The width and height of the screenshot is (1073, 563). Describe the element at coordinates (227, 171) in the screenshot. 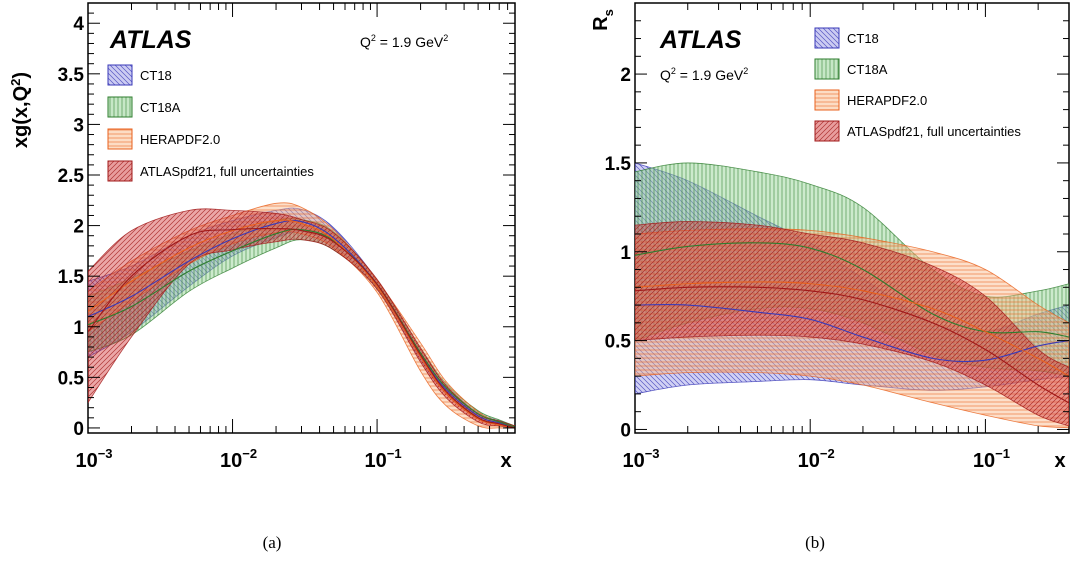

I see `panel-a-legend-atlaspdf21-full-uncertainties-label: ATLASpdf21, full uncertainties` at that location.